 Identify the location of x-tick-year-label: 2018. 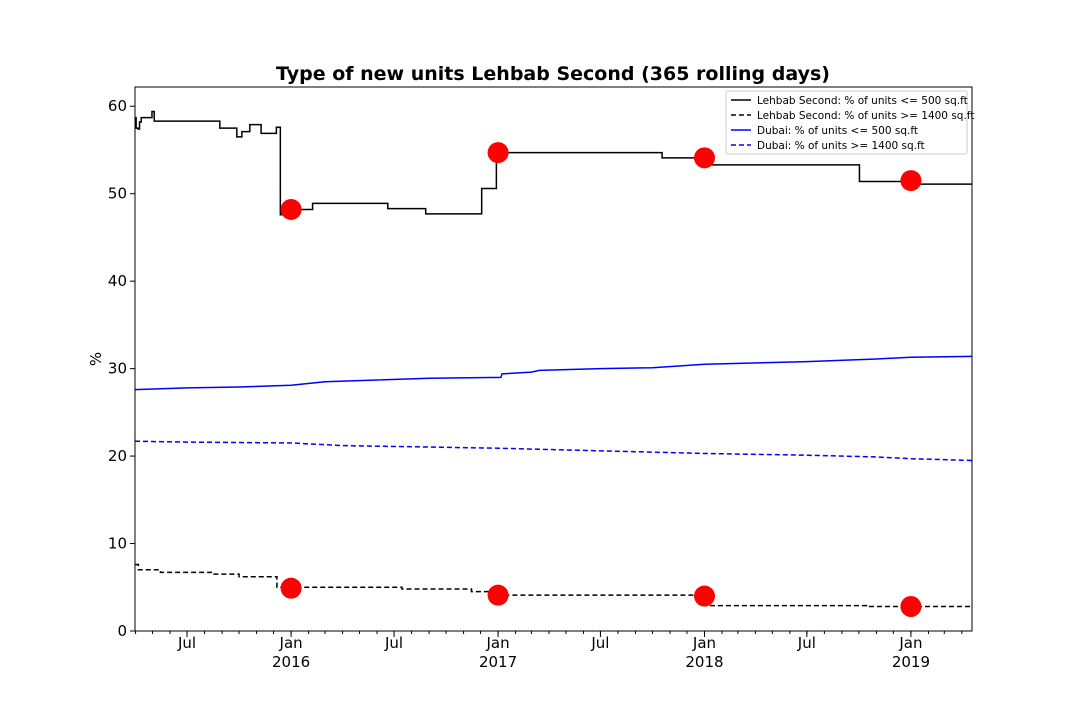
(704, 662).